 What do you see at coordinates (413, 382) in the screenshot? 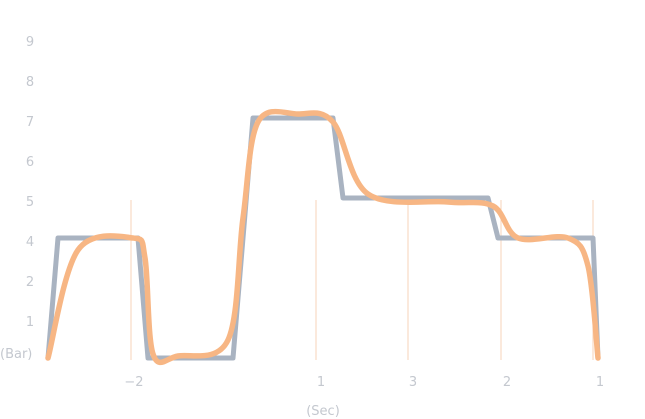
I see `x-tick-label: 3` at bounding box center [413, 382].